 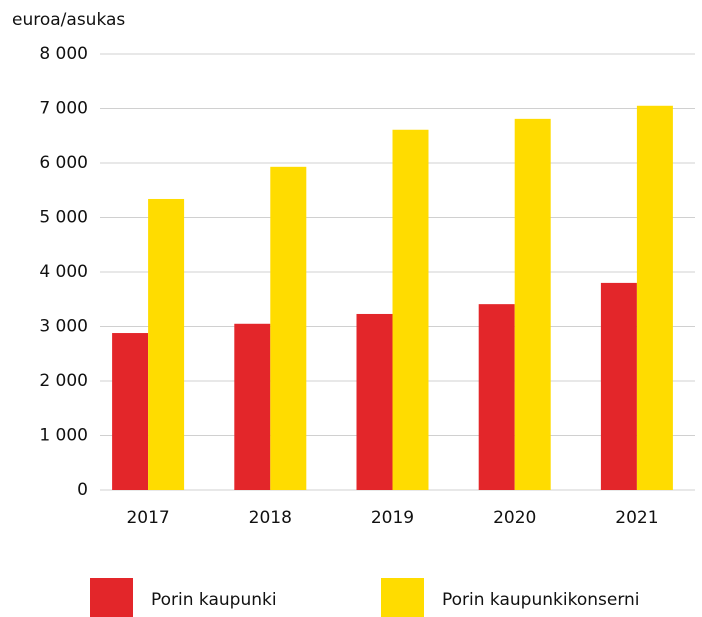 What do you see at coordinates (63, 218) in the screenshot?
I see `y-tick-label: 5 000` at bounding box center [63, 218].